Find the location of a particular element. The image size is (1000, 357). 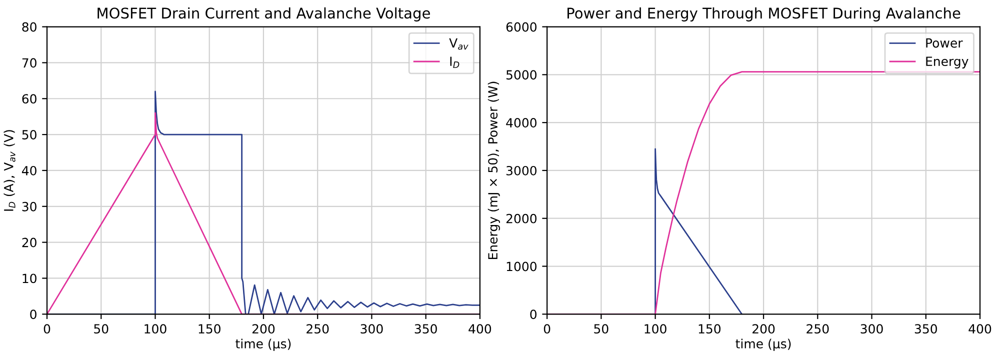

chart-title: Power and Energy Through MOSFET During Avalanche is located at coordinates (764, 14).